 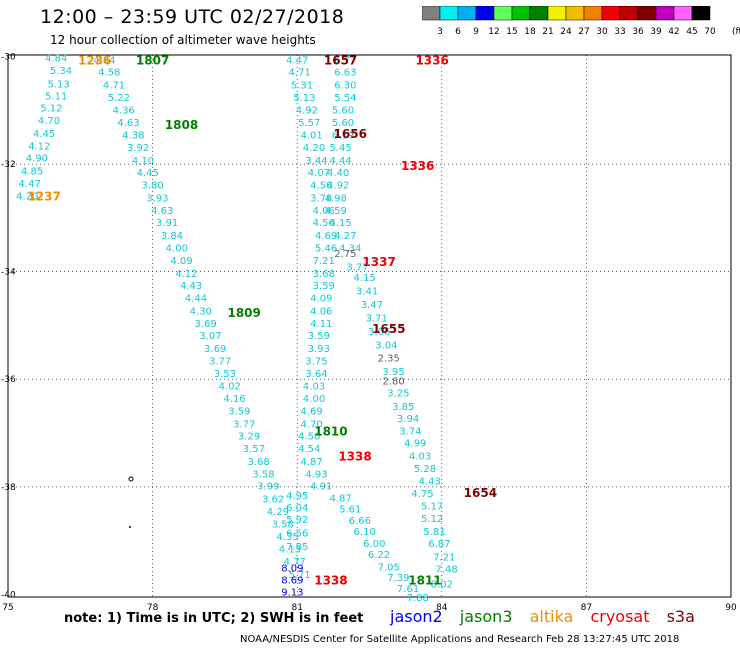 I want to click on wave-height-value: 4.34, so click(x=350, y=248).